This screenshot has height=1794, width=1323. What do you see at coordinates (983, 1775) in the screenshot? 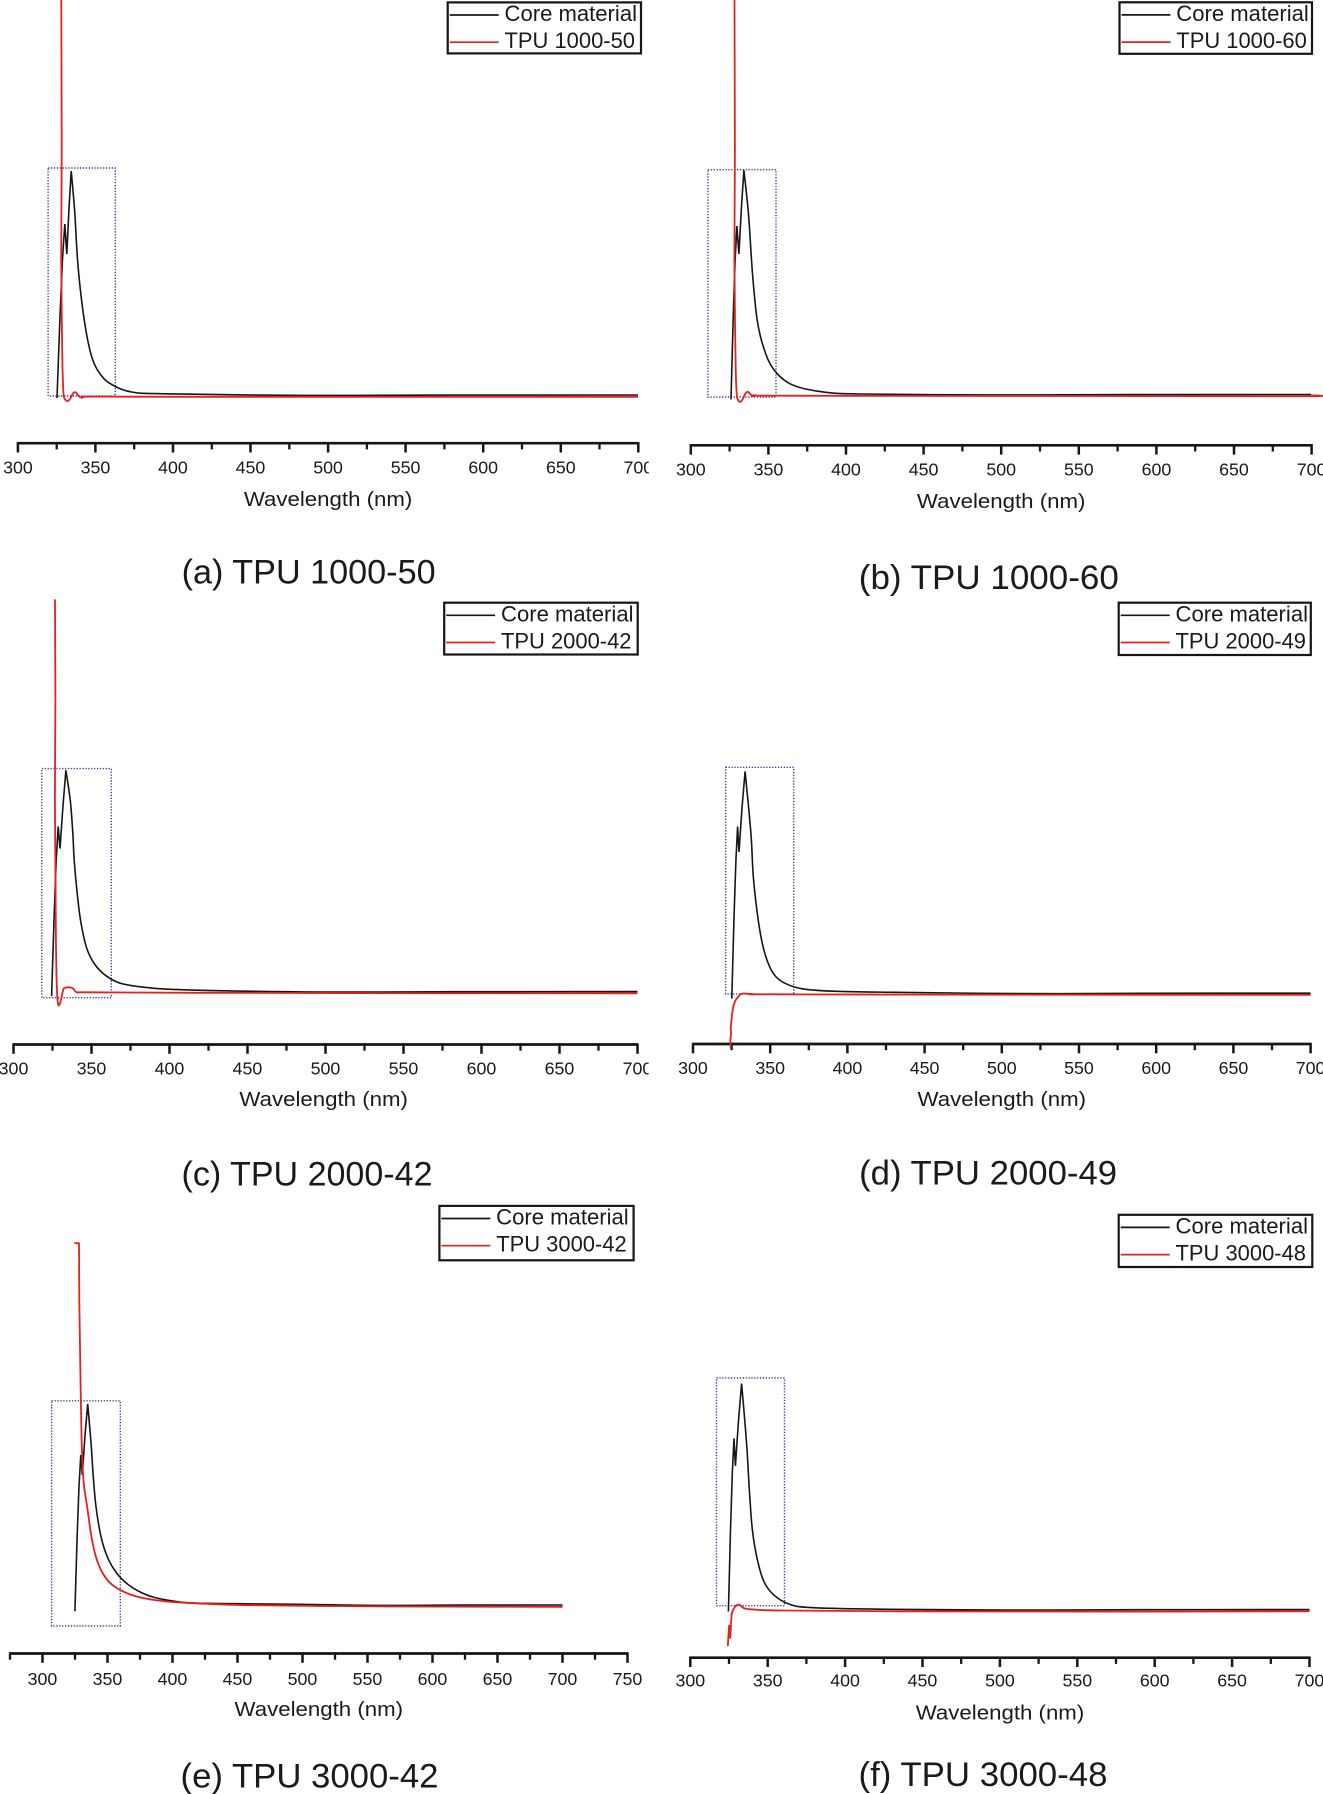
I see `svg-text: (f) TPU 3000-48` at bounding box center [983, 1775].